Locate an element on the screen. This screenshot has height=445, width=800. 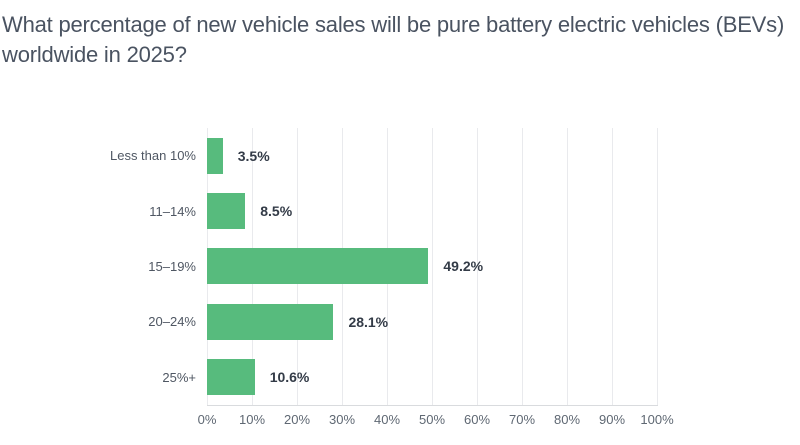
value-label: 3.5% is located at coordinates (253, 155).